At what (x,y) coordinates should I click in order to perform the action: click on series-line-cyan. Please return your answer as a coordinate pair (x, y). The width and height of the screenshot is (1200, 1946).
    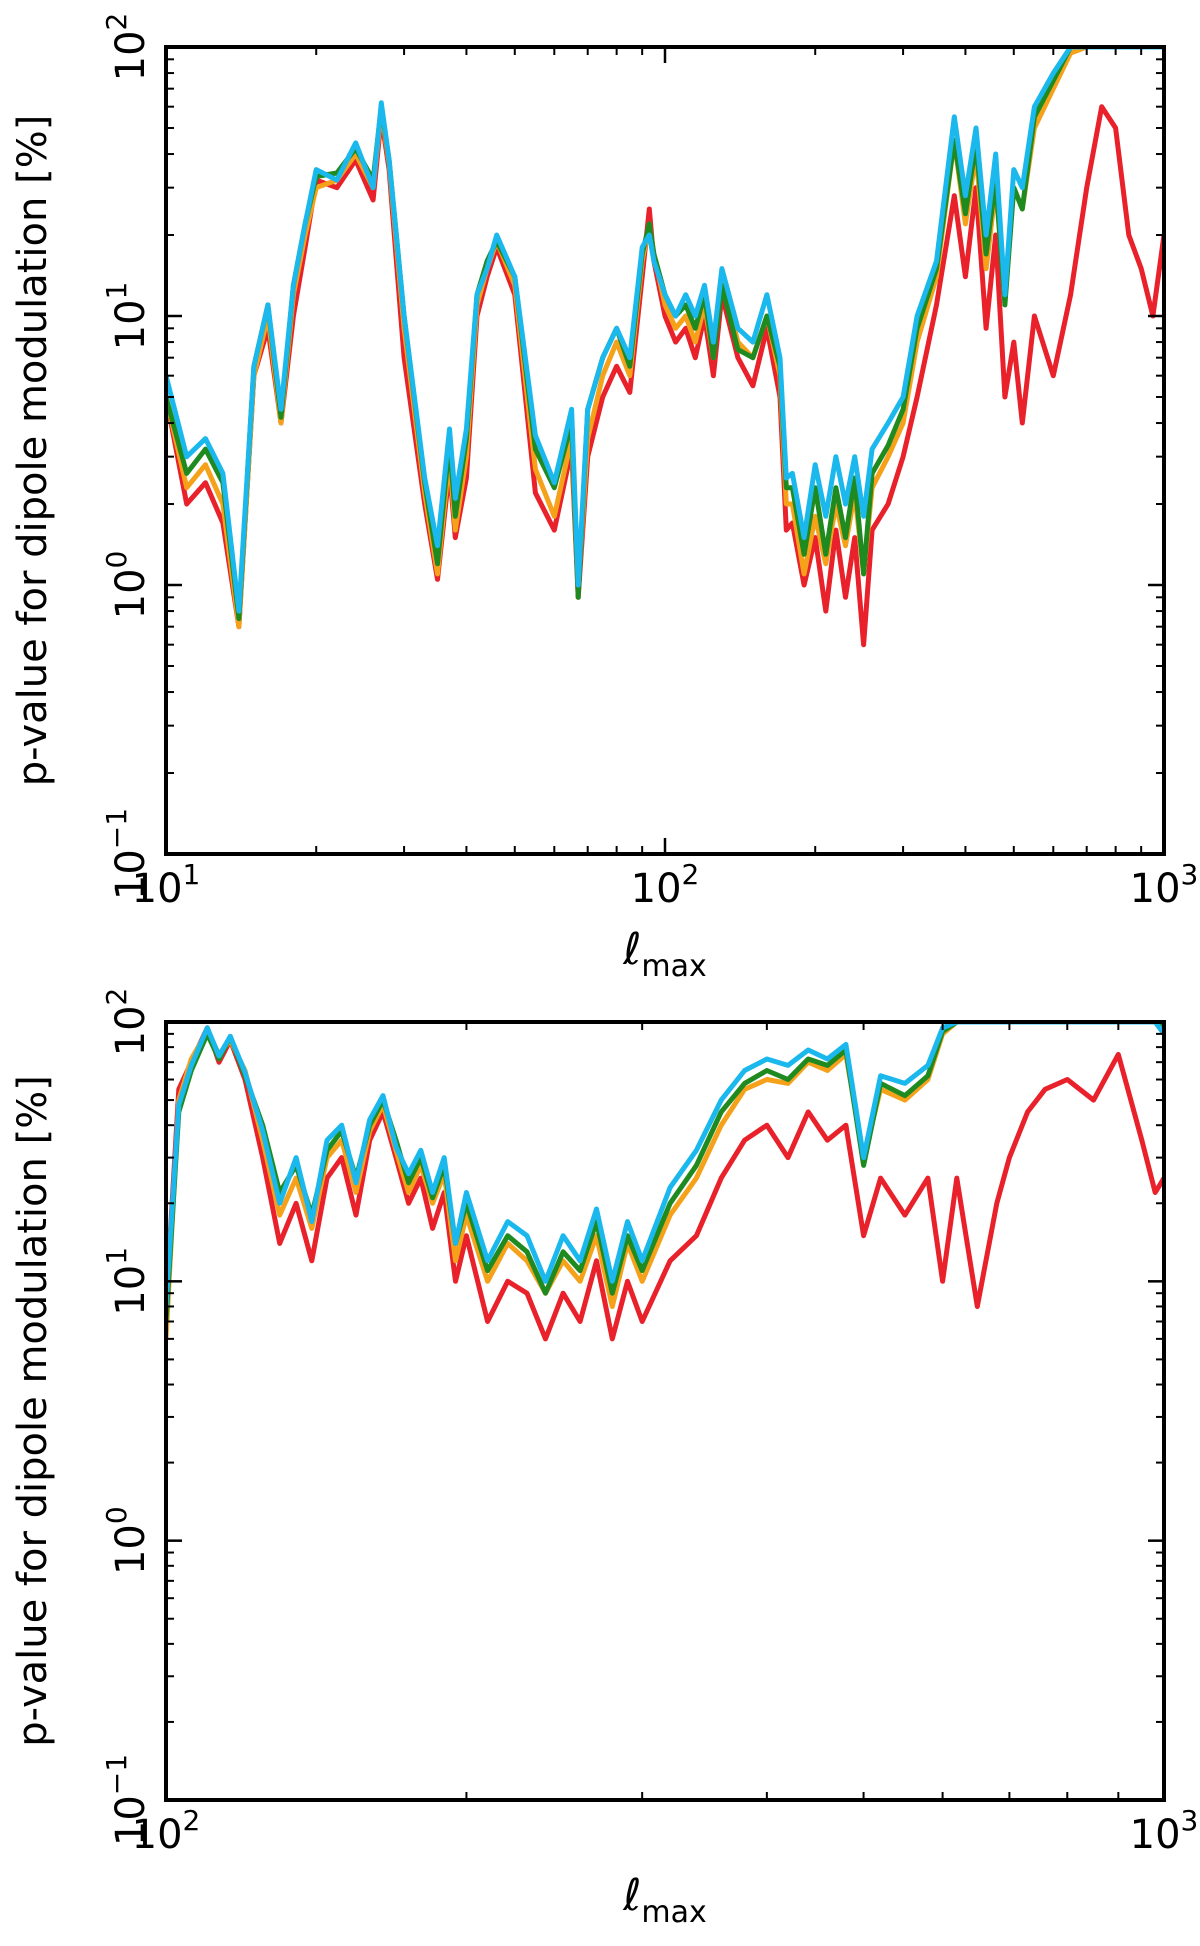
    Looking at the image, I should click on (665, 1165).